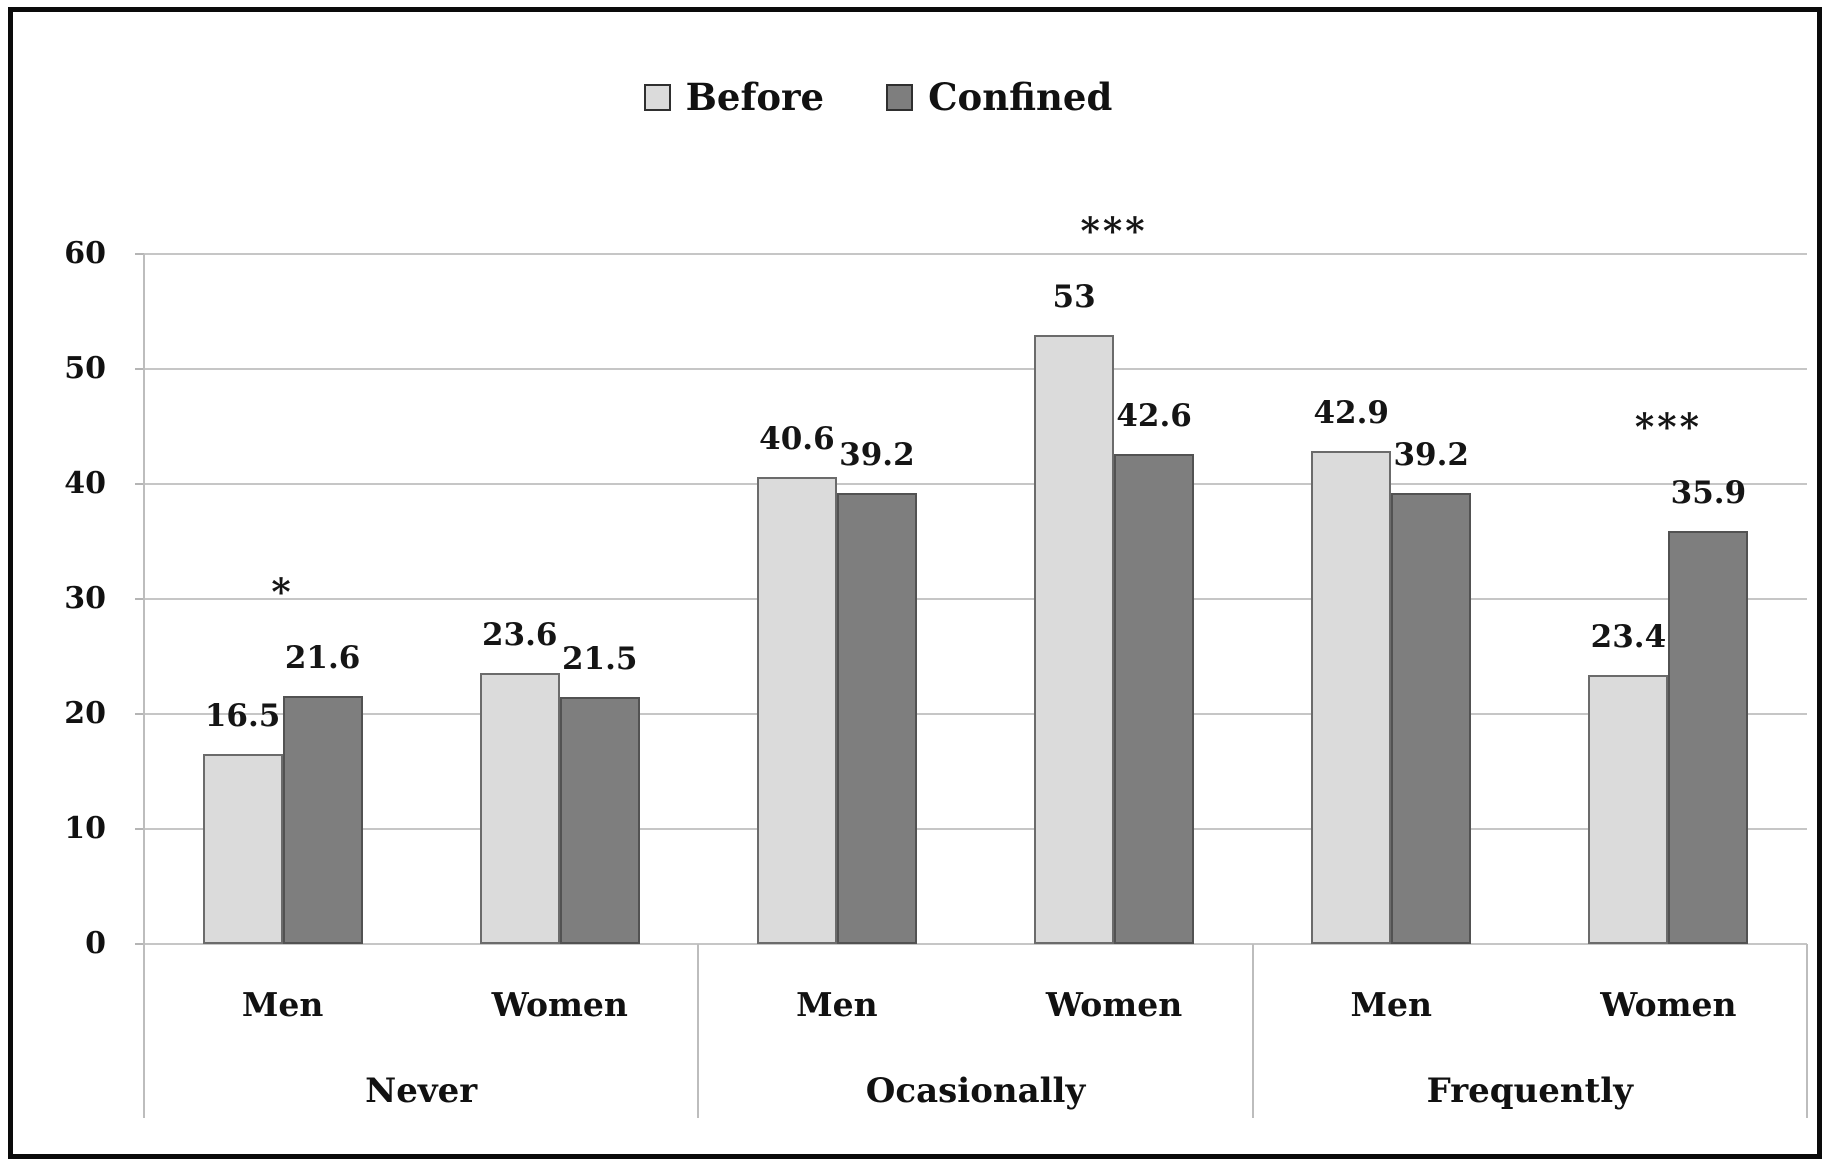  I want to click on group-label: Frequently, so click(1529, 1091).